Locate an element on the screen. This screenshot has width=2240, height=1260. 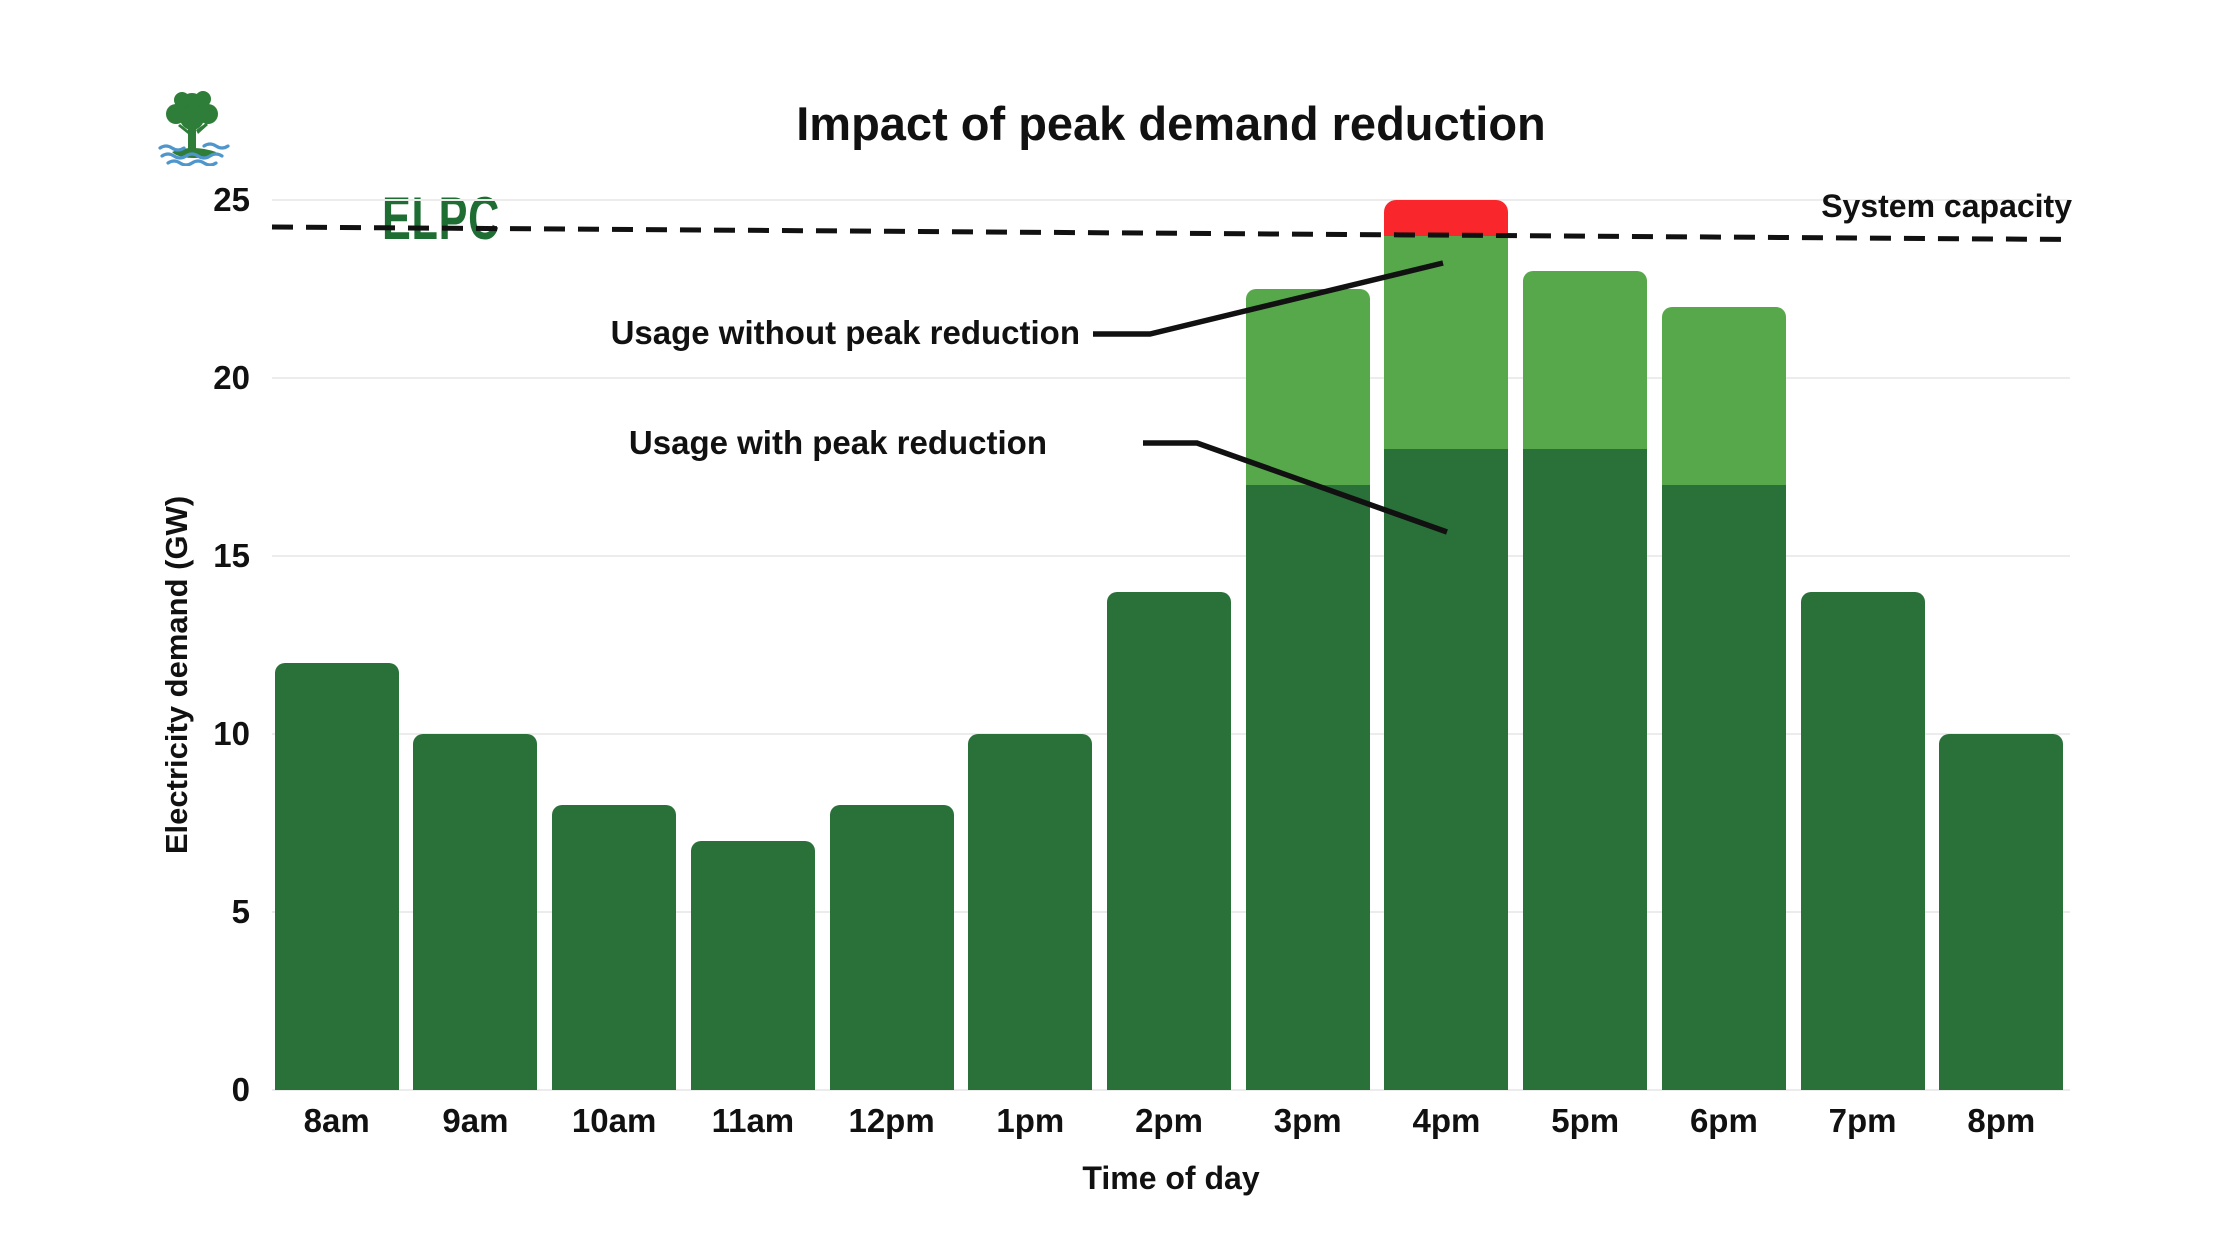
x-tick-label: 7pm is located at coordinates (1862, 1120).